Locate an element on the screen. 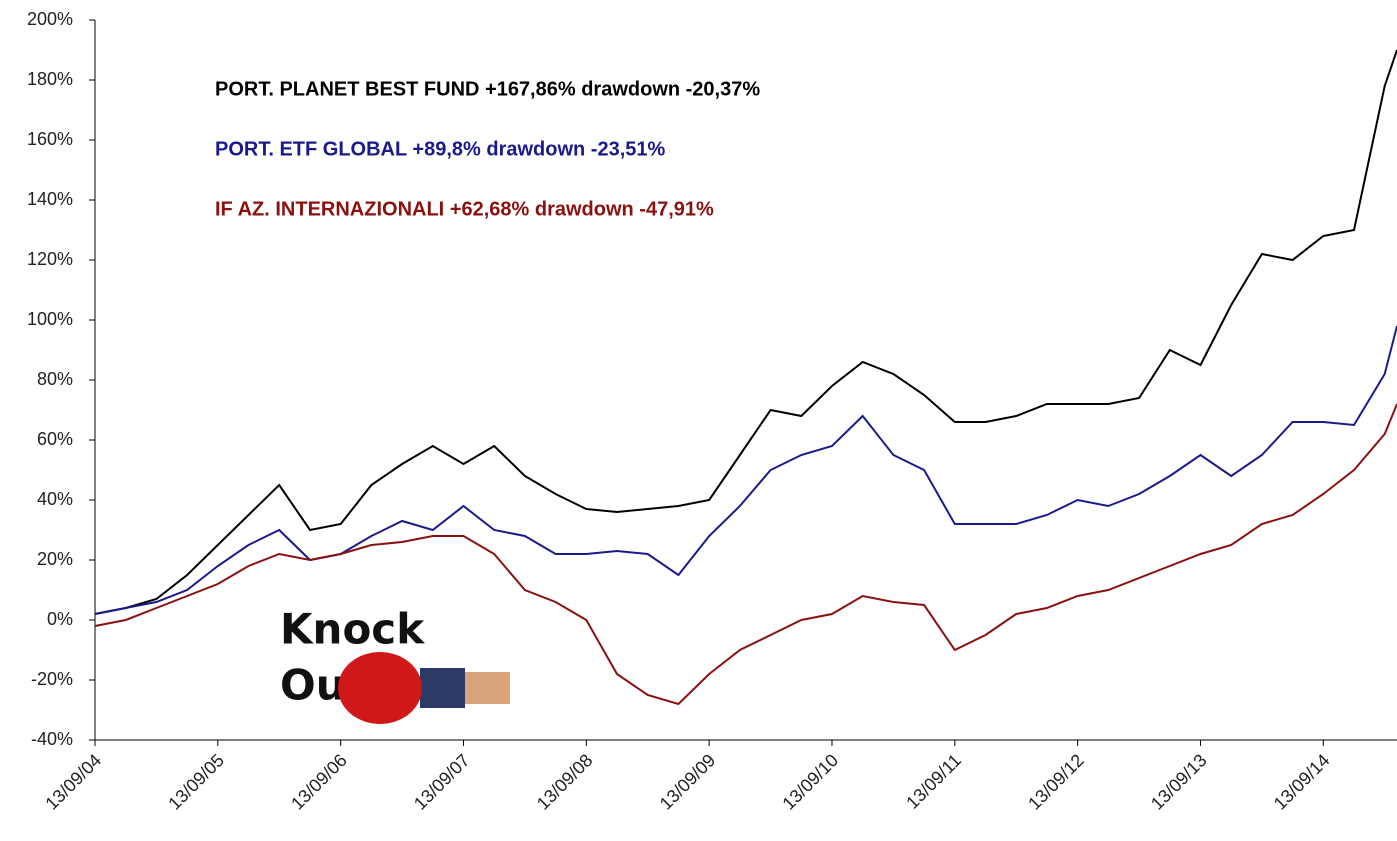 The width and height of the screenshot is (1397, 841). y-tick-label: 40% is located at coordinates (55, 499).